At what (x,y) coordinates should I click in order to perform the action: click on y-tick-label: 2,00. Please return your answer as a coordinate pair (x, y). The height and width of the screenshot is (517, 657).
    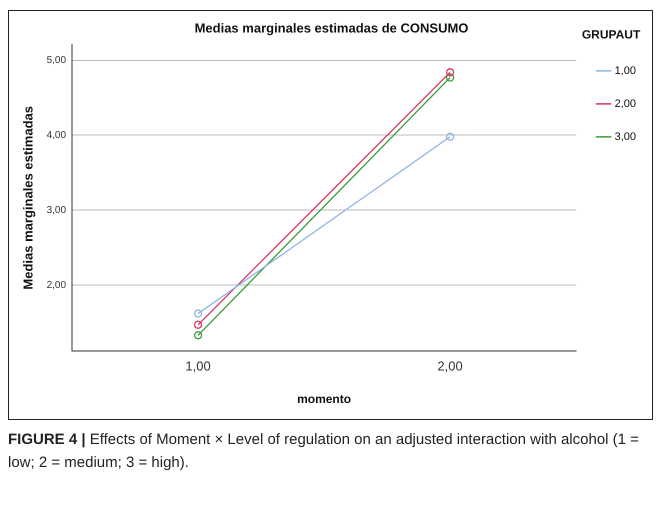
    Looking at the image, I should click on (56, 285).